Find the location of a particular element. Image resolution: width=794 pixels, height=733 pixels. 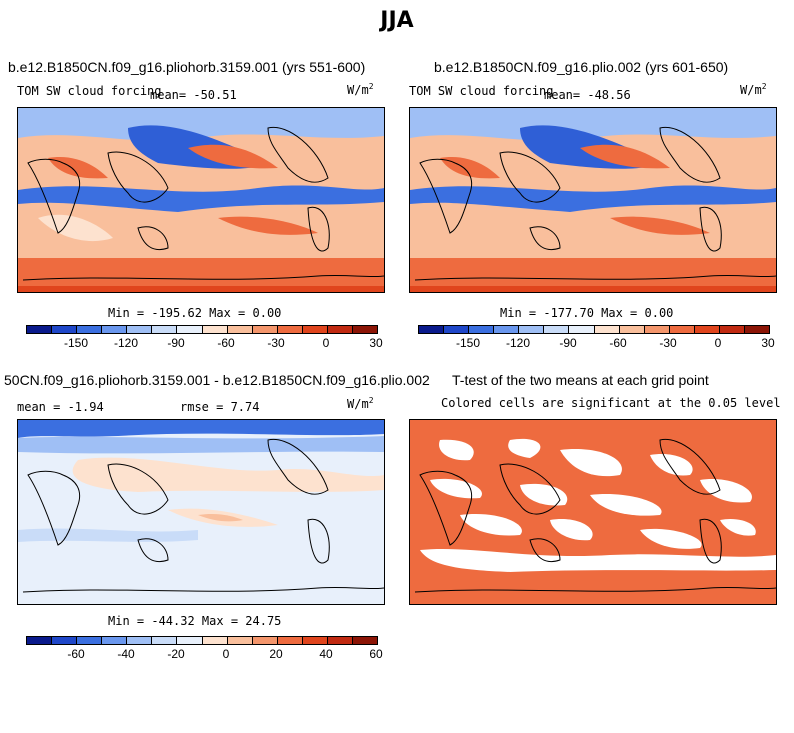

panel3-minmax: Min = -44.32 Max = 24.75 is located at coordinates (195, 621).